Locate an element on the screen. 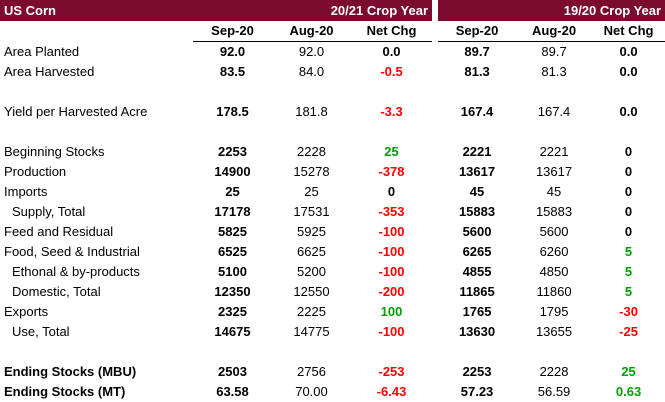 The width and height of the screenshot is (665, 402). cell-cur-sep: 92.0 is located at coordinates (232, 51).